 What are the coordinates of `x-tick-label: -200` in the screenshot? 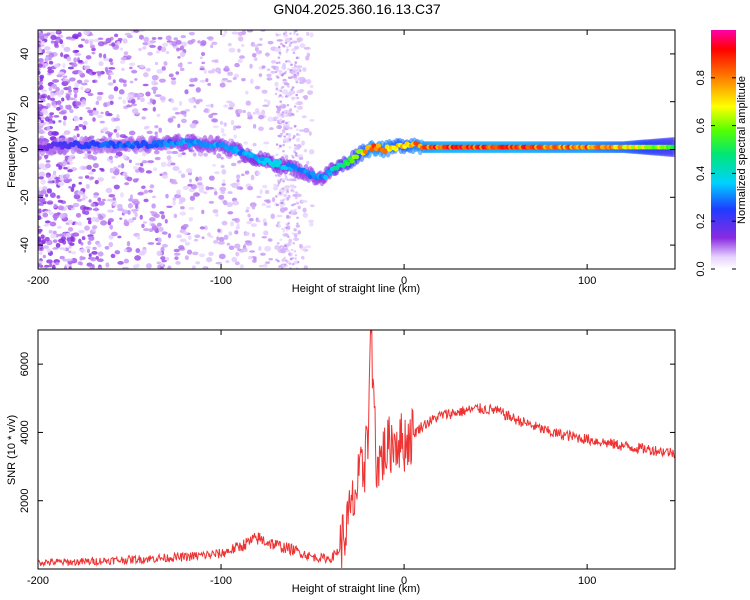 It's located at (38, 581).